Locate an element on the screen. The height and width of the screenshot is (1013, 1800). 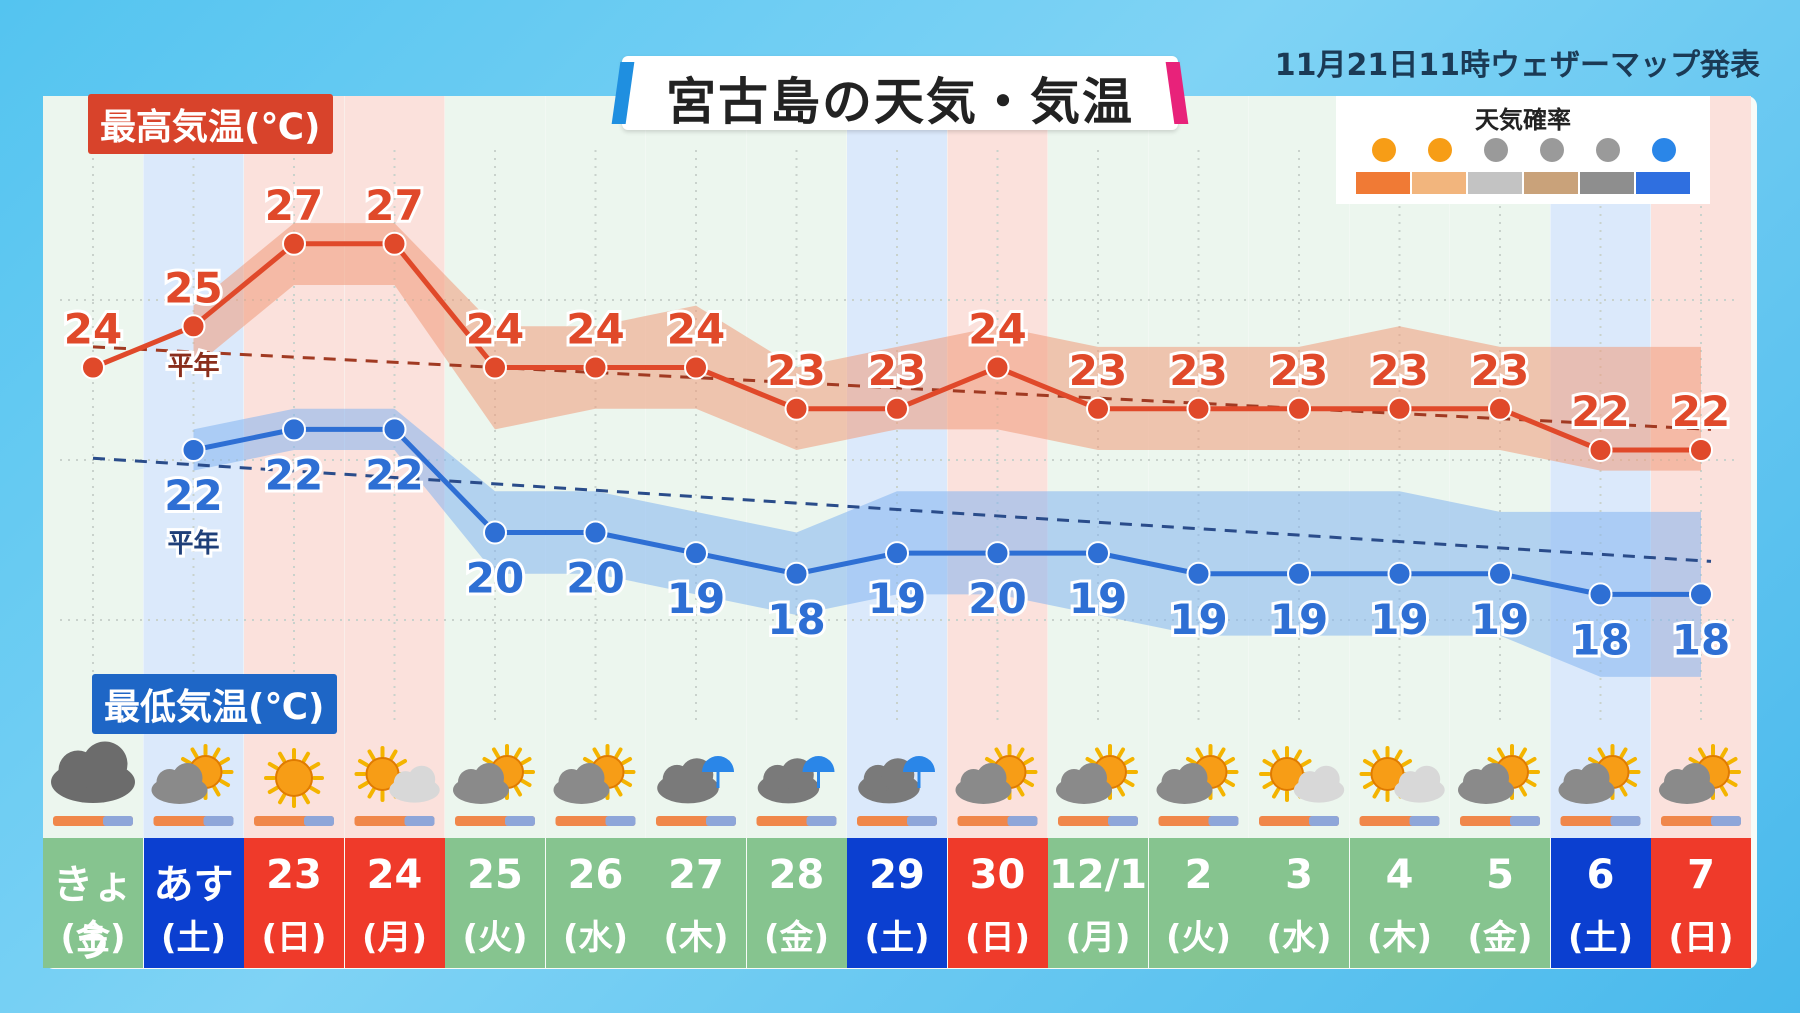
day-date: 26 is located at coordinates (595, 875).